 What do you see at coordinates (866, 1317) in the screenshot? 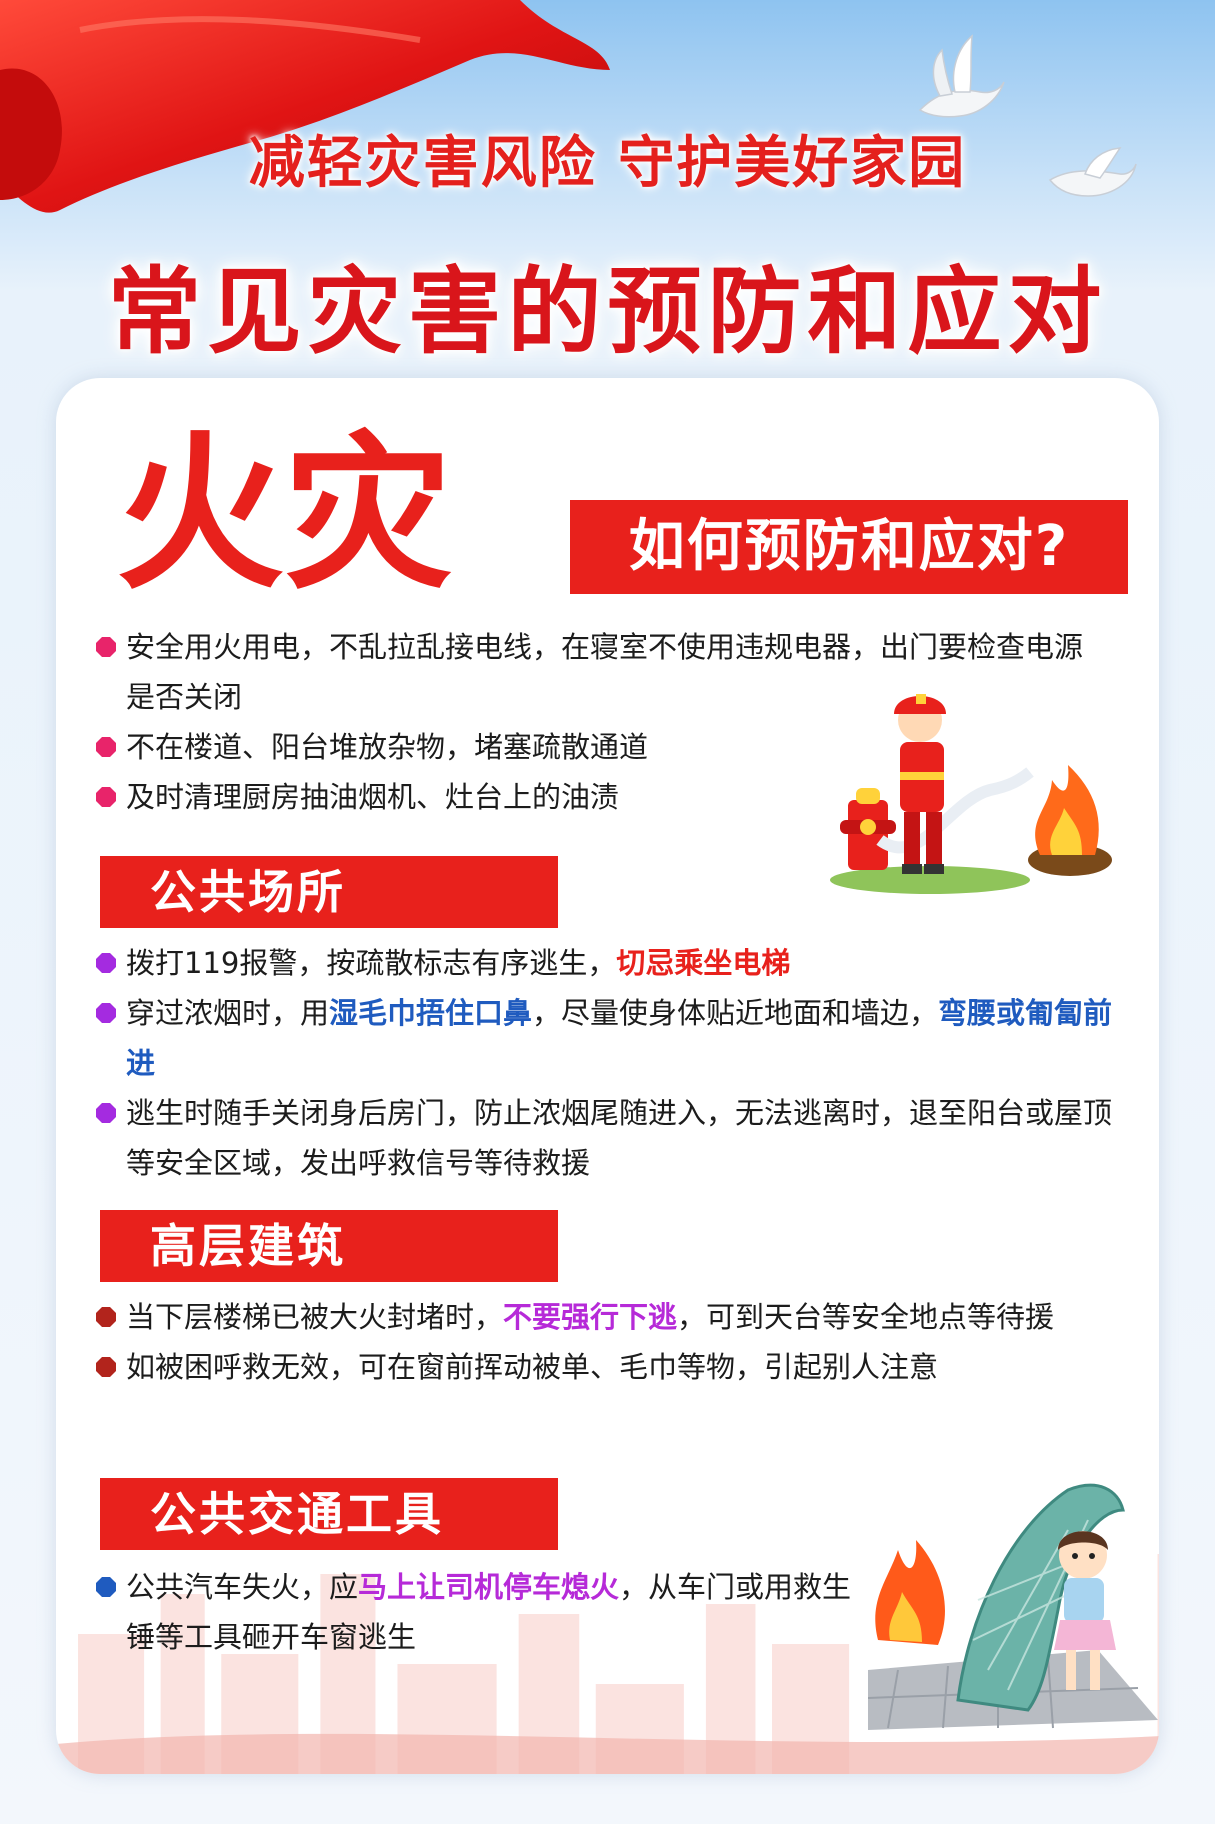
I see `bullet-text: ，可到天台等安全地点等待援` at bounding box center [866, 1317].